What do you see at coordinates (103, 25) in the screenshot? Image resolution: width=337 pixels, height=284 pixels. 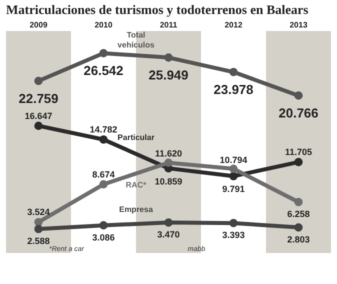 I see `x-tick-label: 2010` at bounding box center [103, 25].